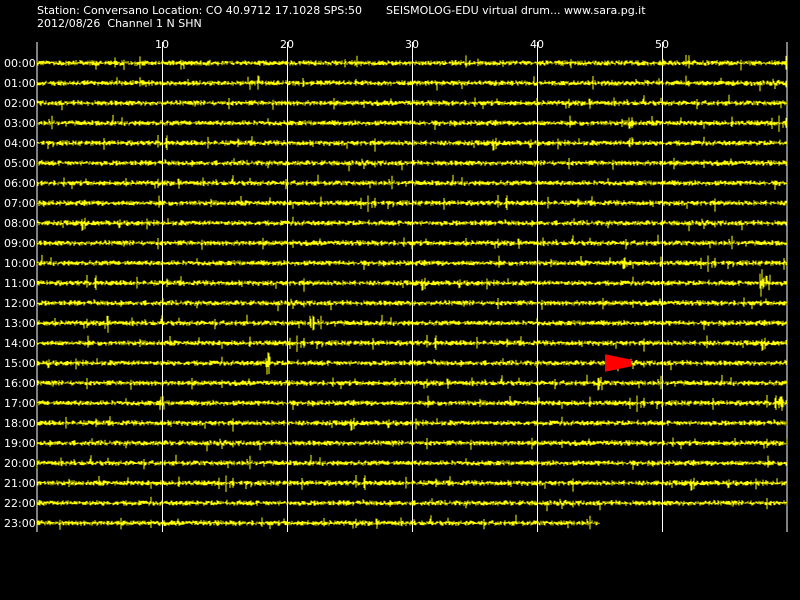  Describe the element at coordinates (20, 323) in the screenshot. I see `row-label: 13:00` at that location.